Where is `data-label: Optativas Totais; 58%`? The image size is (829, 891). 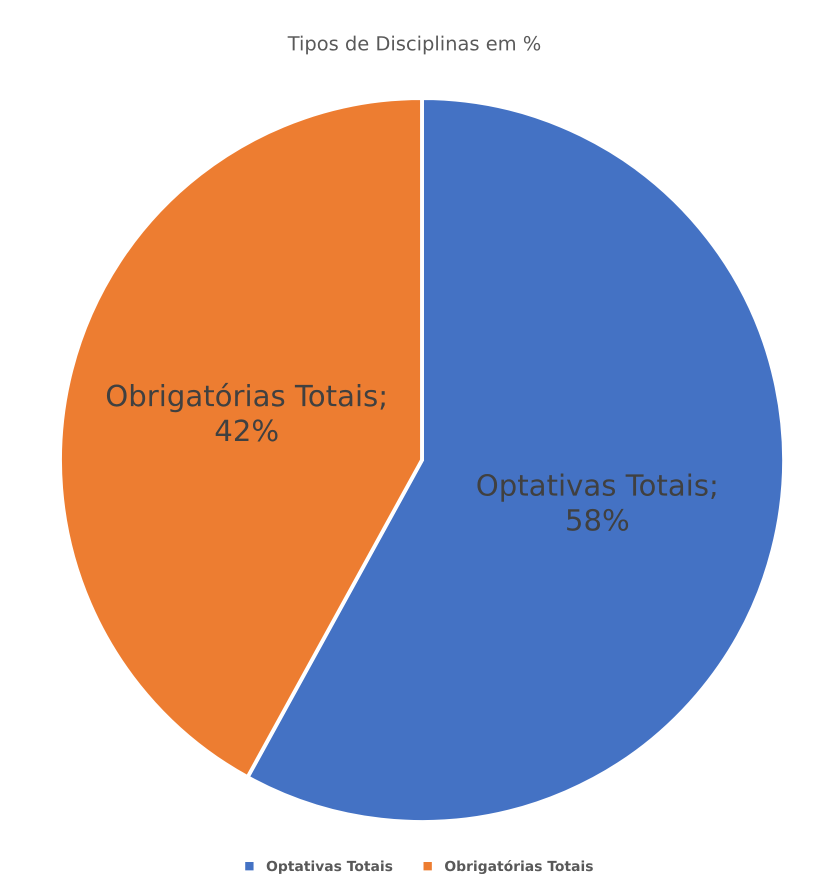 data-label: Optativas Totais; 58% is located at coordinates (596, 502).